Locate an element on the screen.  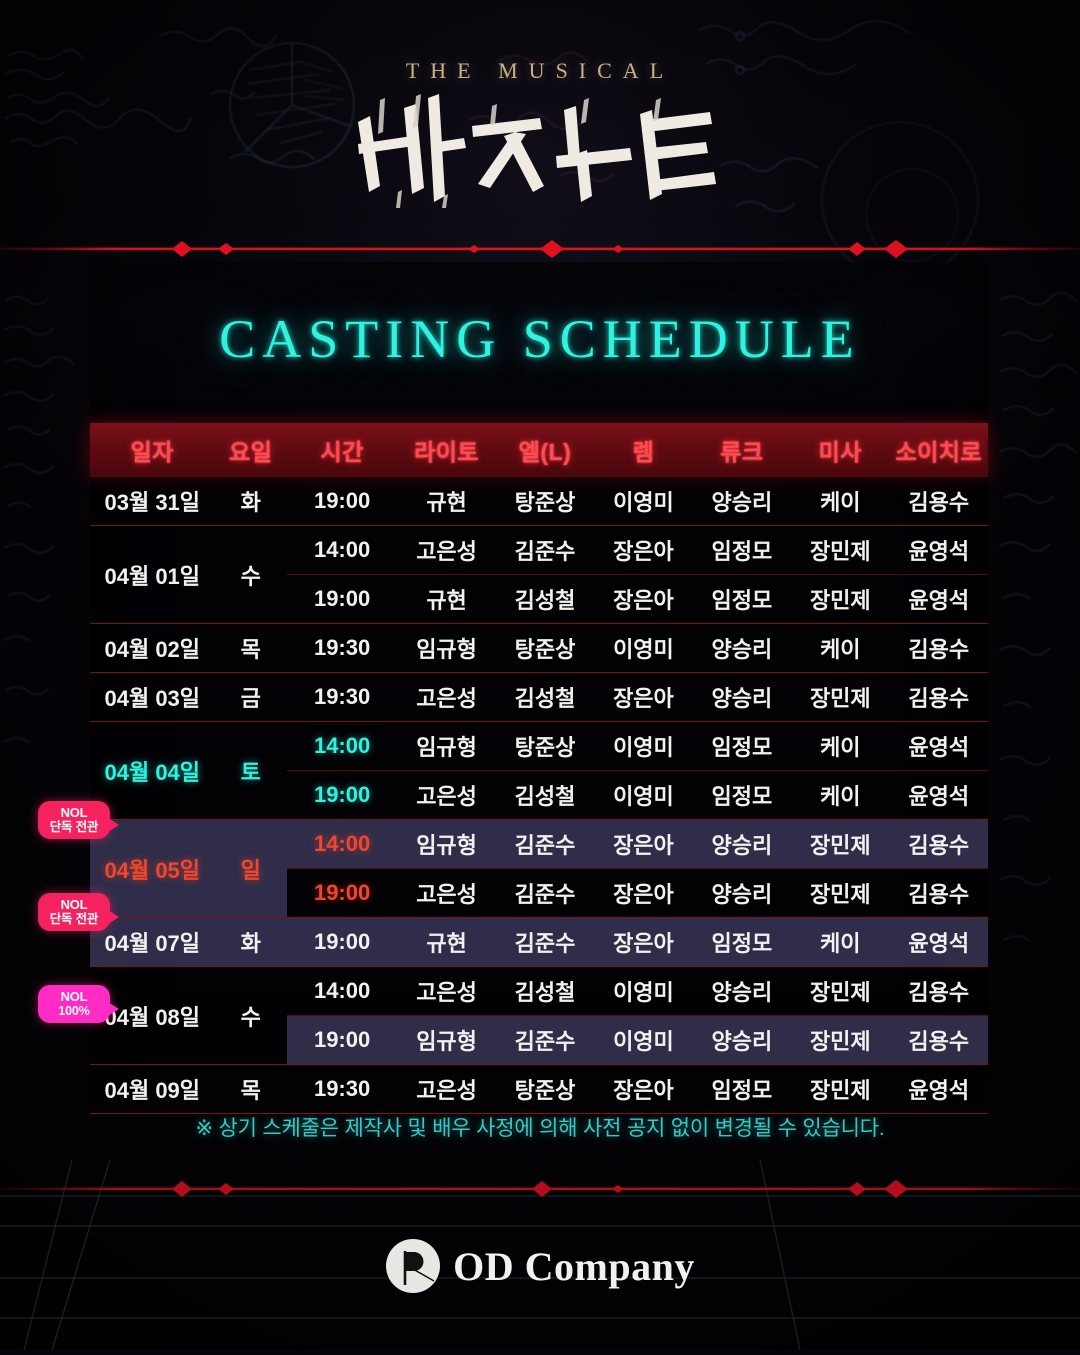
table-row: 04월 04일 토 14:00 임규형 탕준상 이영미 임정모 케이 윤영석 is located at coordinates (539, 770).